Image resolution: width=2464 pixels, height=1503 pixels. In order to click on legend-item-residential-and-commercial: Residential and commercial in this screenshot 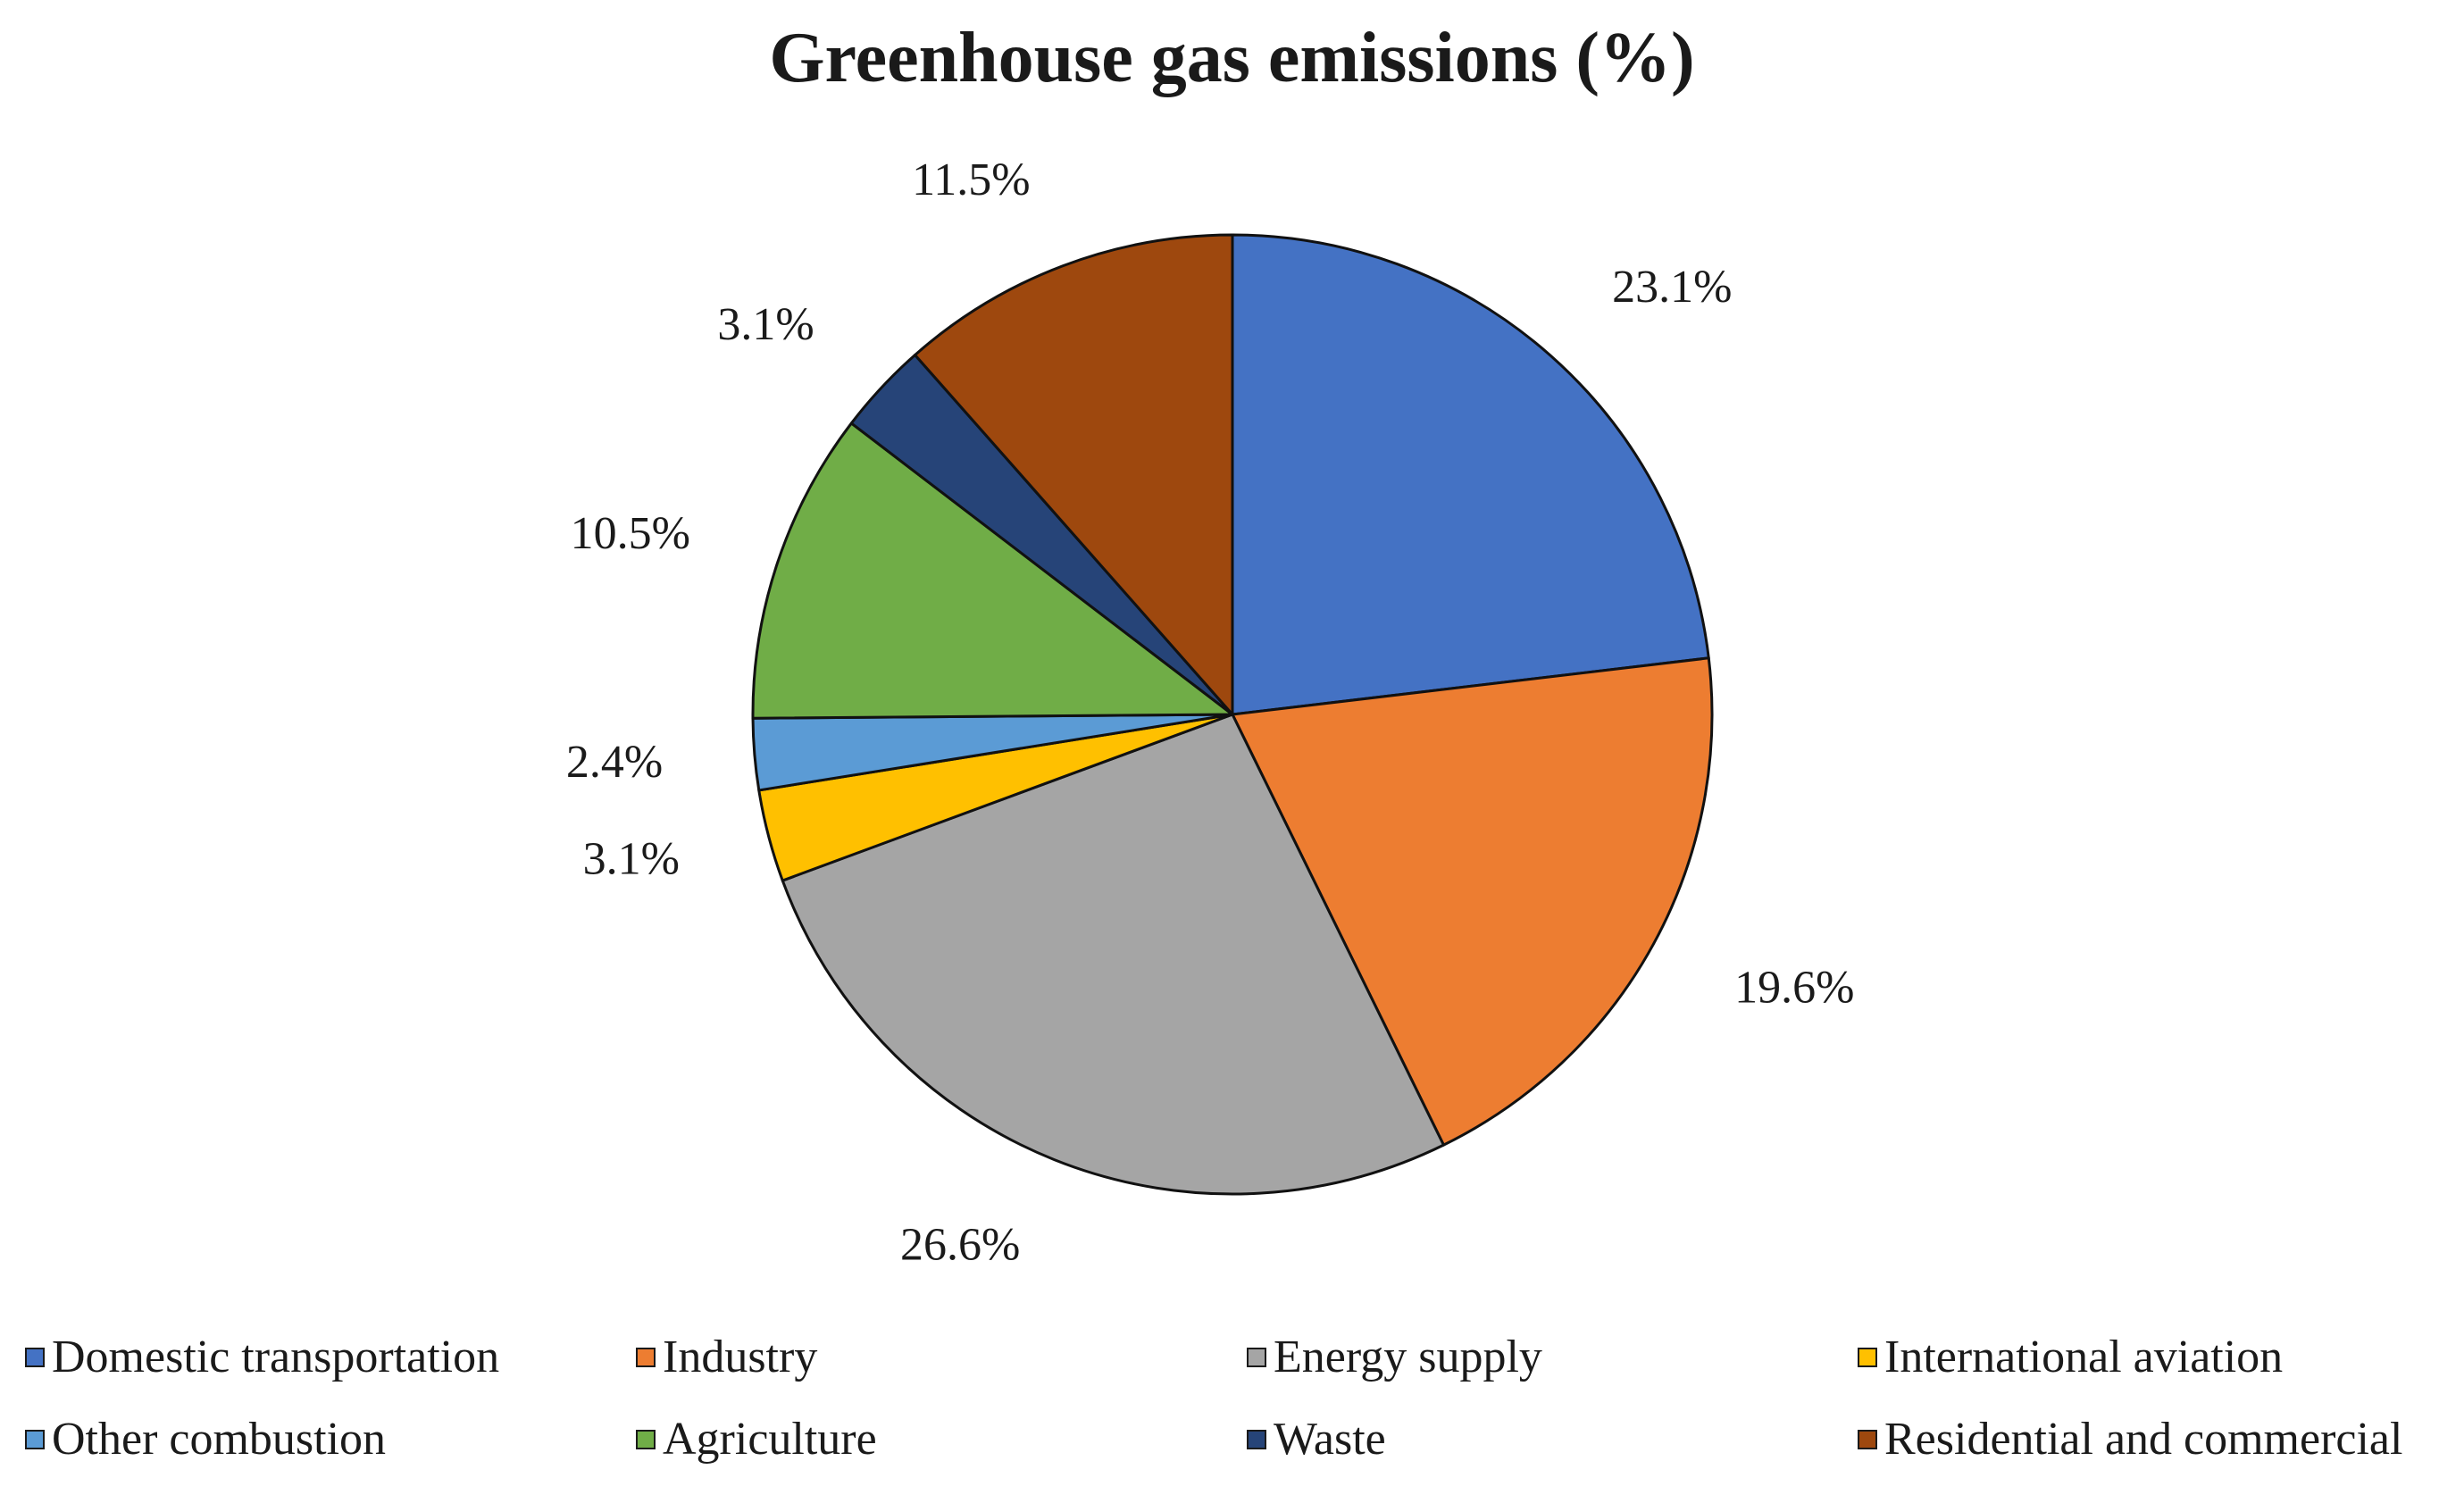, I will do `click(2130, 1439)`.